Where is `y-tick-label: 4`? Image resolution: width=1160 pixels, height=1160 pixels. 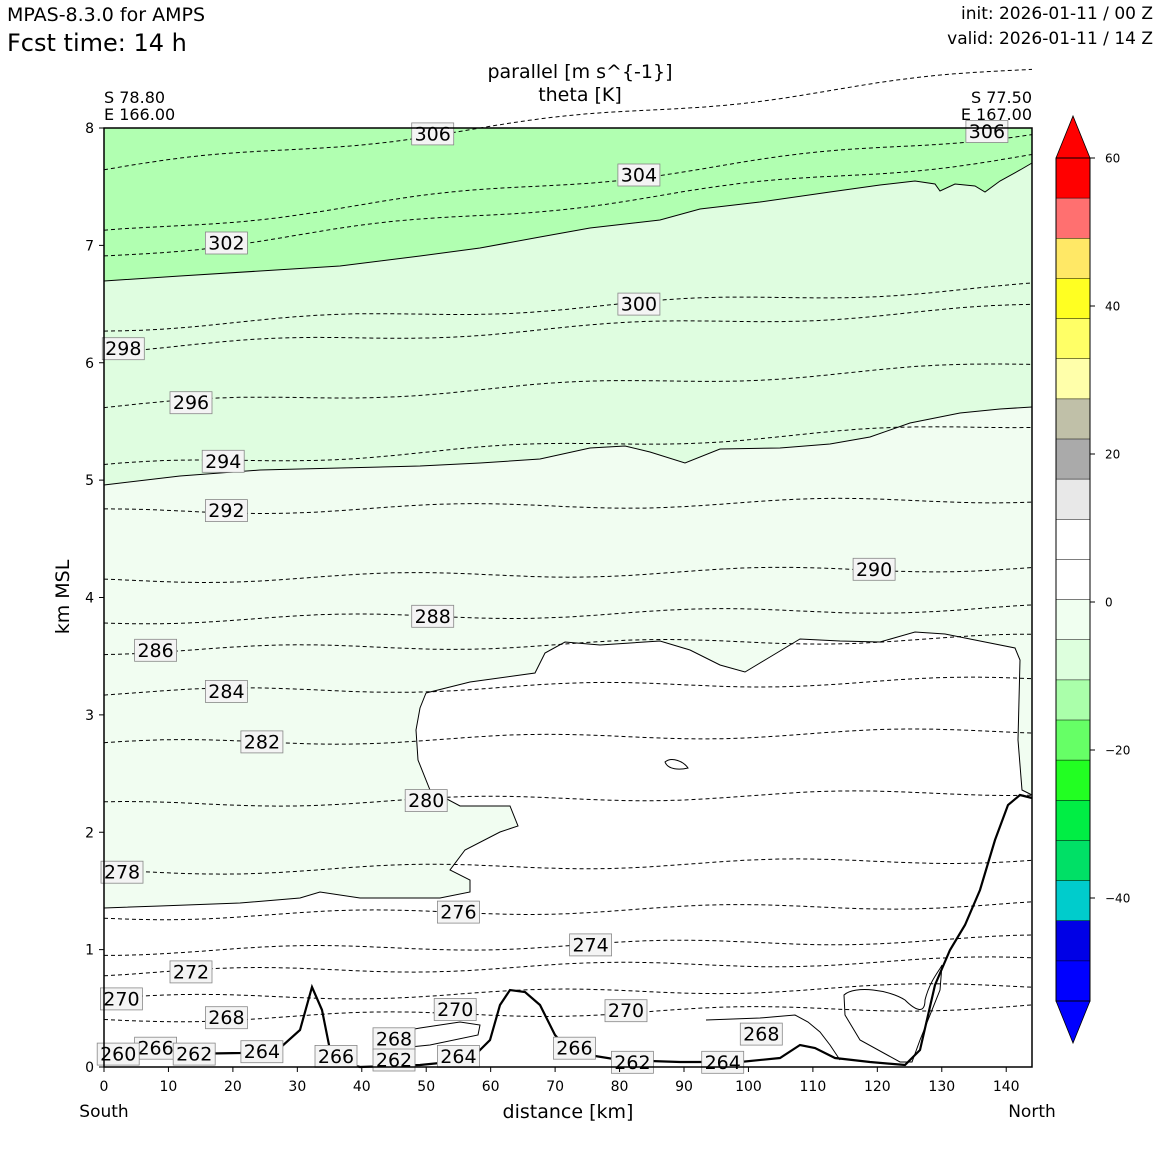
y-tick-label: 4 is located at coordinates (89, 599).